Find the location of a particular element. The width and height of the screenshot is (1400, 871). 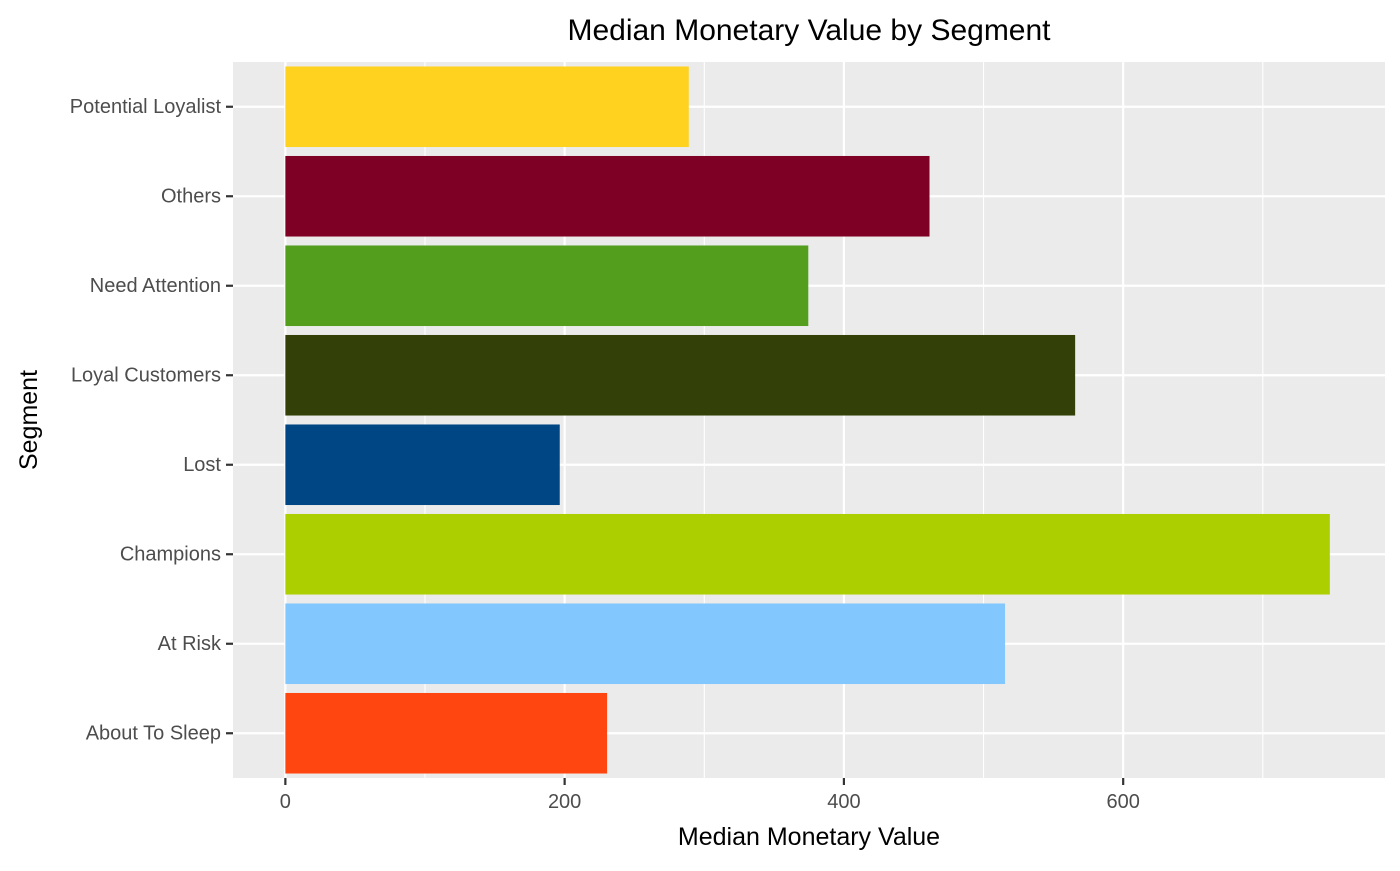

bar-need-attention is located at coordinates (547, 286).